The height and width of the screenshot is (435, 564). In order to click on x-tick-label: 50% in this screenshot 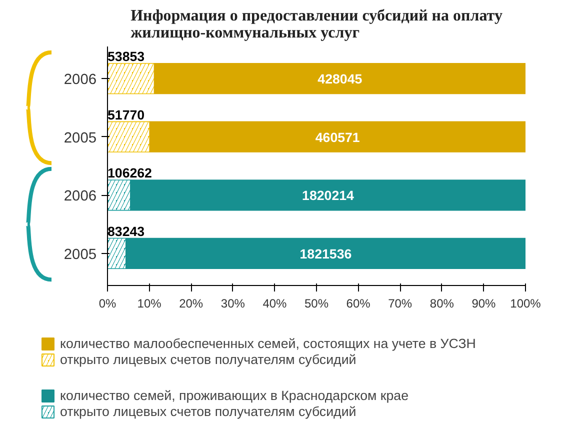, I will do `click(316, 303)`.